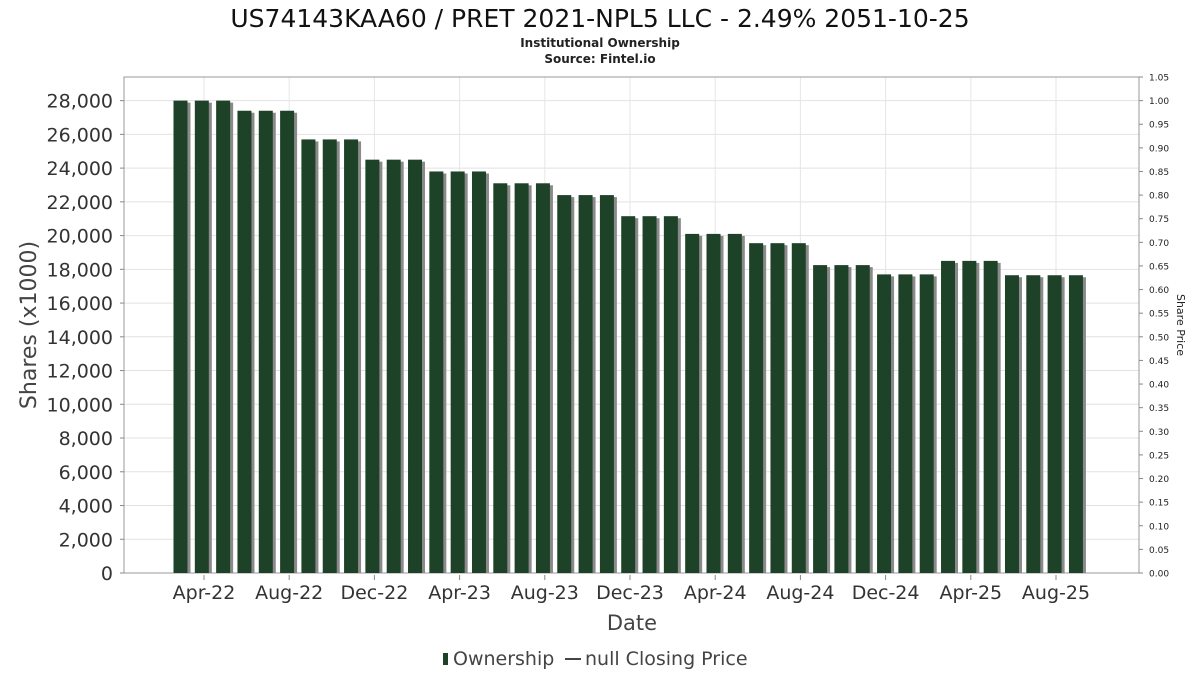 Image resolution: width=1200 pixels, height=675 pixels. Describe the element at coordinates (80, 203) in the screenshot. I see `y-tick-label: 22,000` at that location.